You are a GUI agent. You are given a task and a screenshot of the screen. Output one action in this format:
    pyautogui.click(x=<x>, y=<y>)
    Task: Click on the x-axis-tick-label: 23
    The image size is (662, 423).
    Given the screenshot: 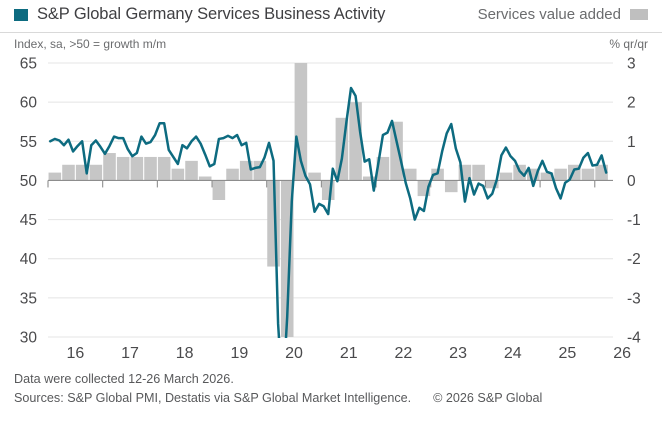 What is the action you would take?
    pyautogui.click(x=458, y=353)
    